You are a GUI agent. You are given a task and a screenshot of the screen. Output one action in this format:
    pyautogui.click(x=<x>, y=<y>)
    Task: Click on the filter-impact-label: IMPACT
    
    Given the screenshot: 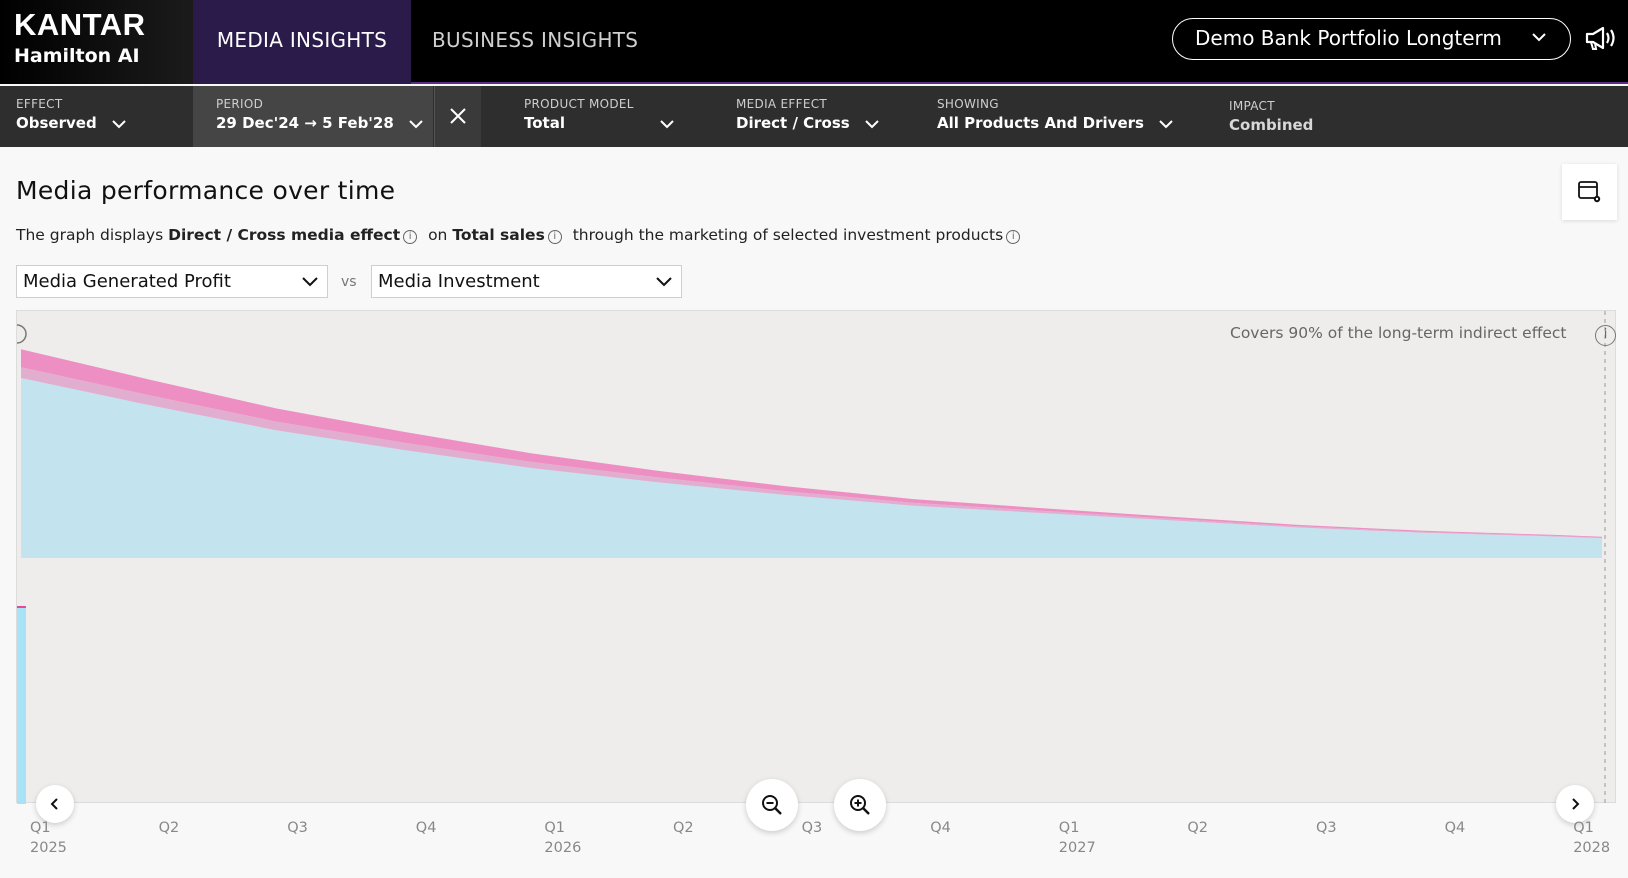 What is the action you would take?
    pyautogui.click(x=1252, y=106)
    